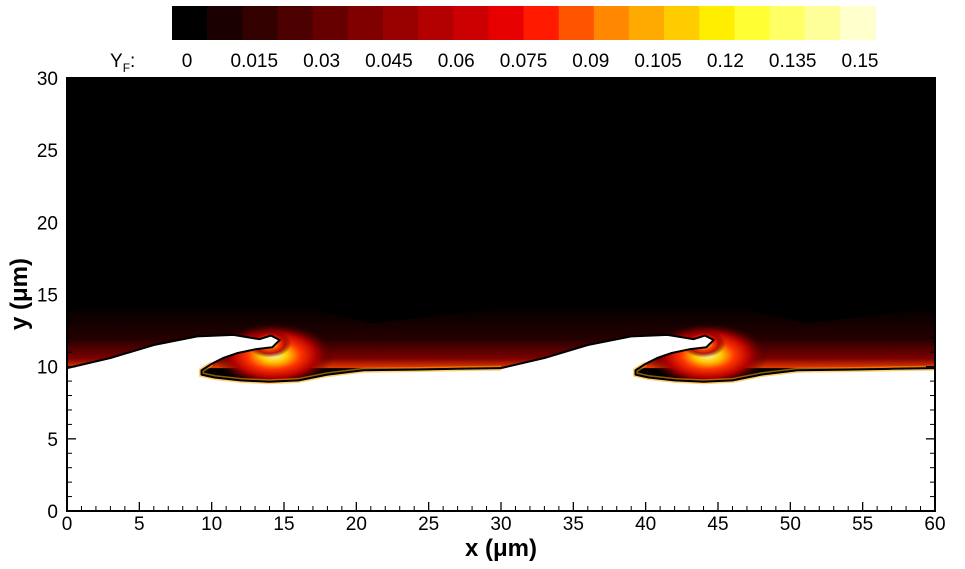 This screenshot has height=569, width=965. I want to click on x-tick-label: 25, so click(428, 524).